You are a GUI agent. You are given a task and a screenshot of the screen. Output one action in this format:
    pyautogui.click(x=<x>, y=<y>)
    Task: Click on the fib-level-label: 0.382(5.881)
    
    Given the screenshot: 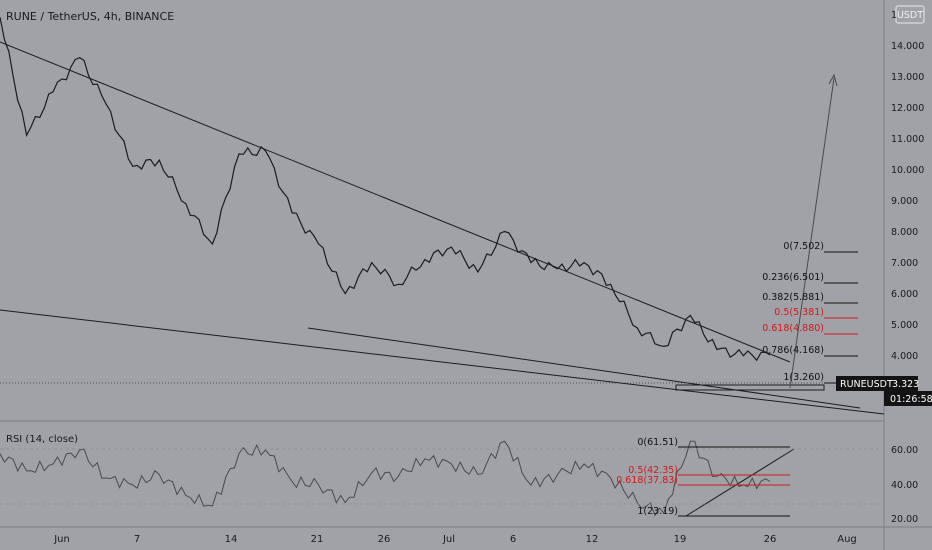 What is the action you would take?
    pyautogui.click(x=793, y=297)
    